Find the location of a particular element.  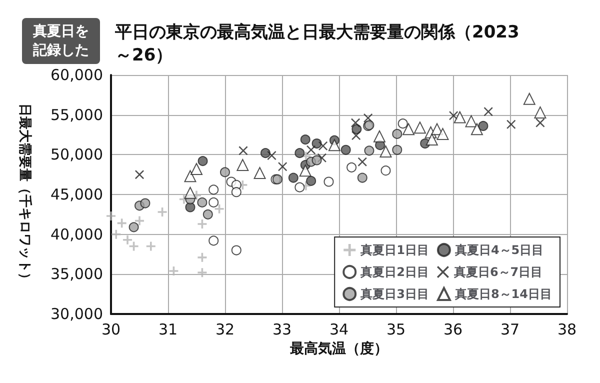

x-tick-label: 37 is located at coordinates (510, 329).